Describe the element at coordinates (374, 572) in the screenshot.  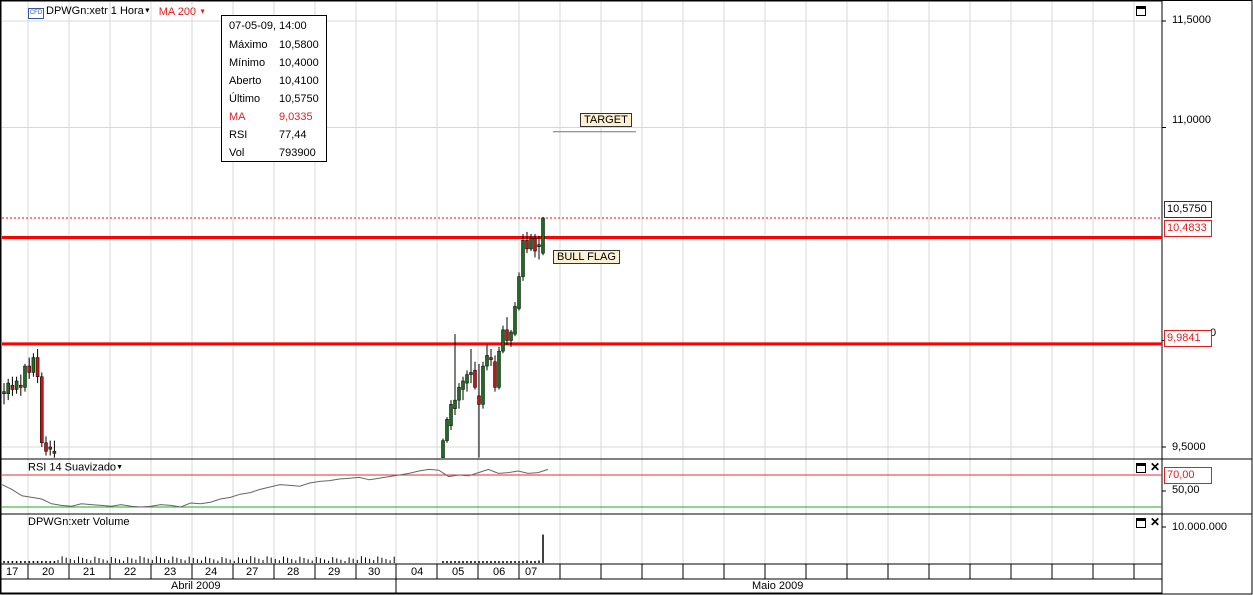
I see `day-label: 30` at that location.